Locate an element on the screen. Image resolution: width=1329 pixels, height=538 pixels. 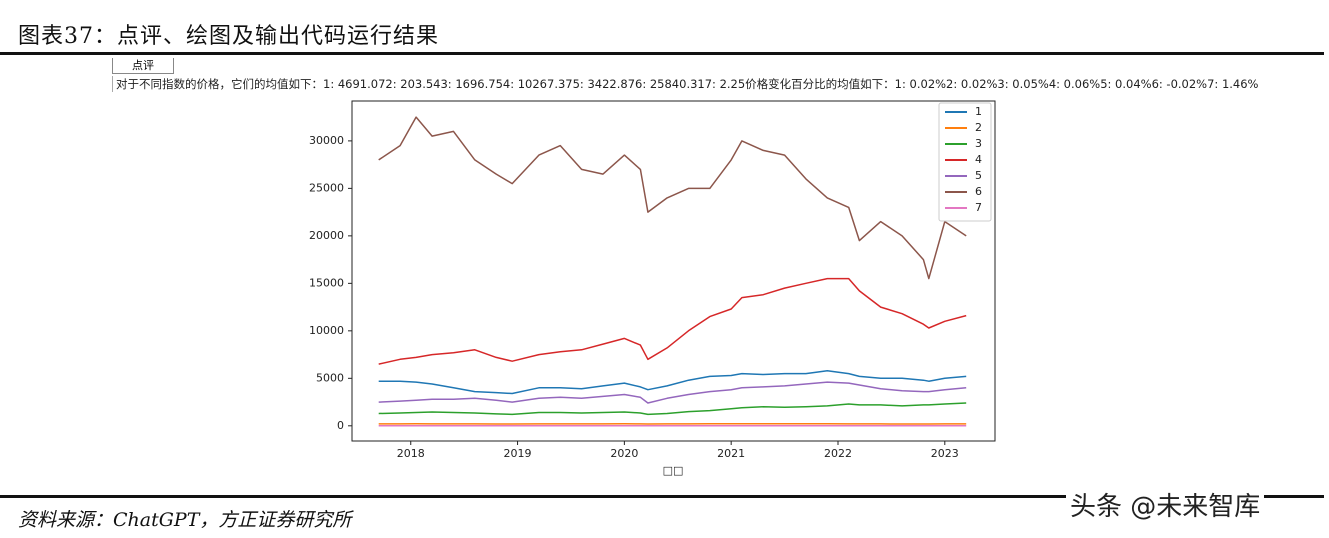
y-tick-label: 30000 is located at coordinates (326, 140).